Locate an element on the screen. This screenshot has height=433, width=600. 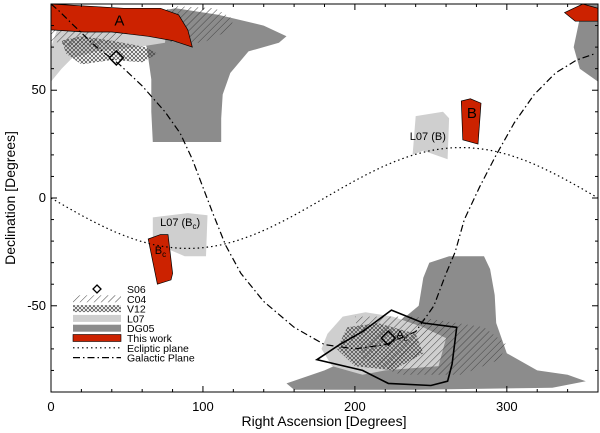
x-axis-label: Right Ascension [Degrees] is located at coordinates (324, 421).